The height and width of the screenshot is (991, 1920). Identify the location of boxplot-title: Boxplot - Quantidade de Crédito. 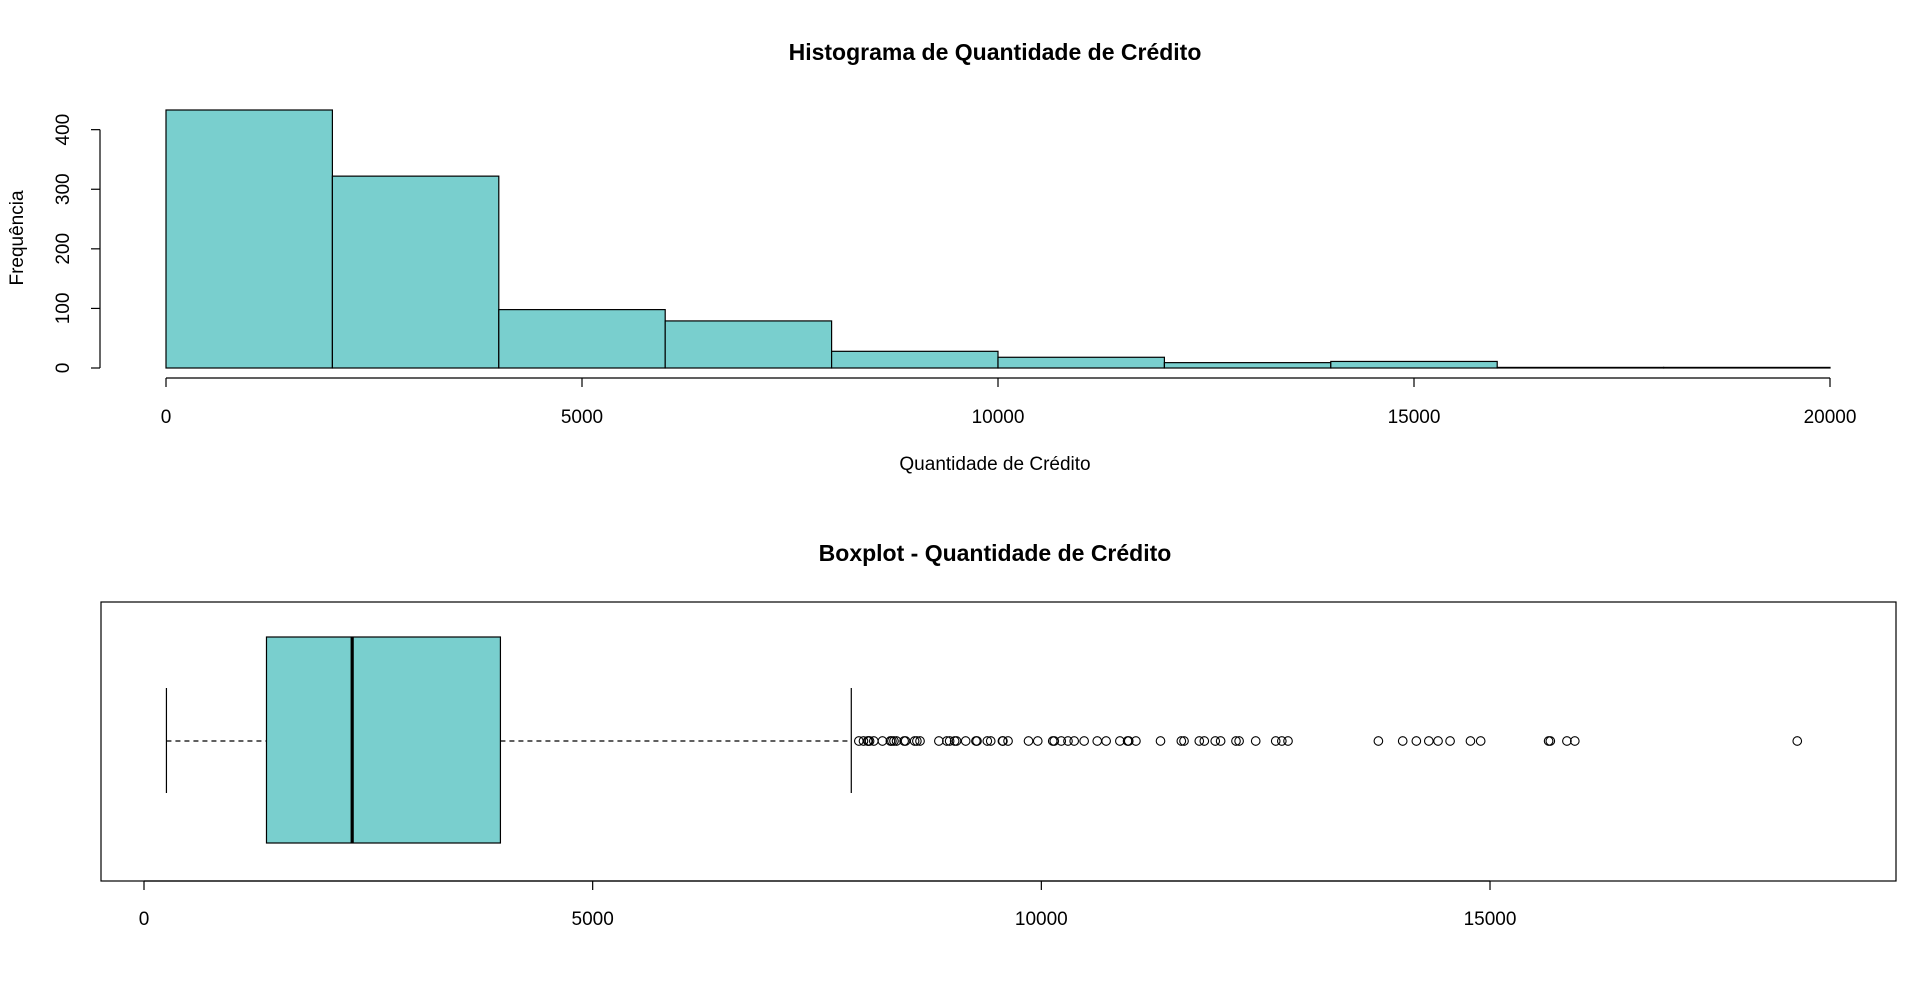
(995, 553).